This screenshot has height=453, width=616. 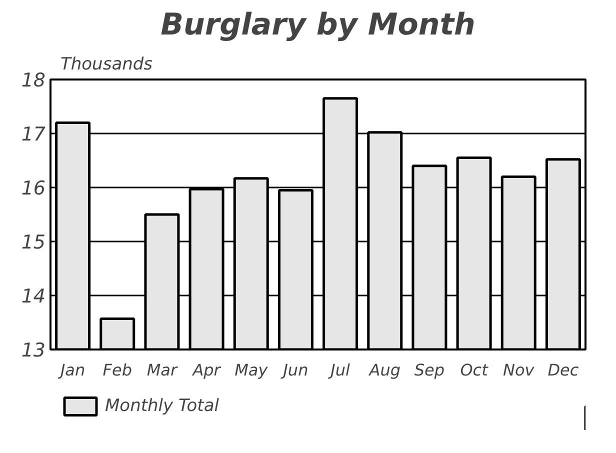 I want to click on x-tick-label: Jul, so click(x=339, y=370).